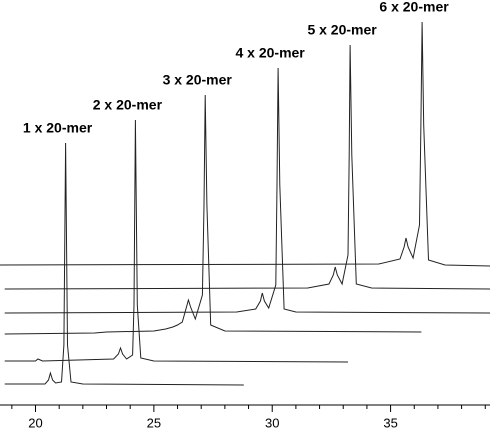 This screenshot has width=490, height=436. Describe the element at coordinates (35, 422) in the screenshot. I see `x-tick-label: 20` at that location.